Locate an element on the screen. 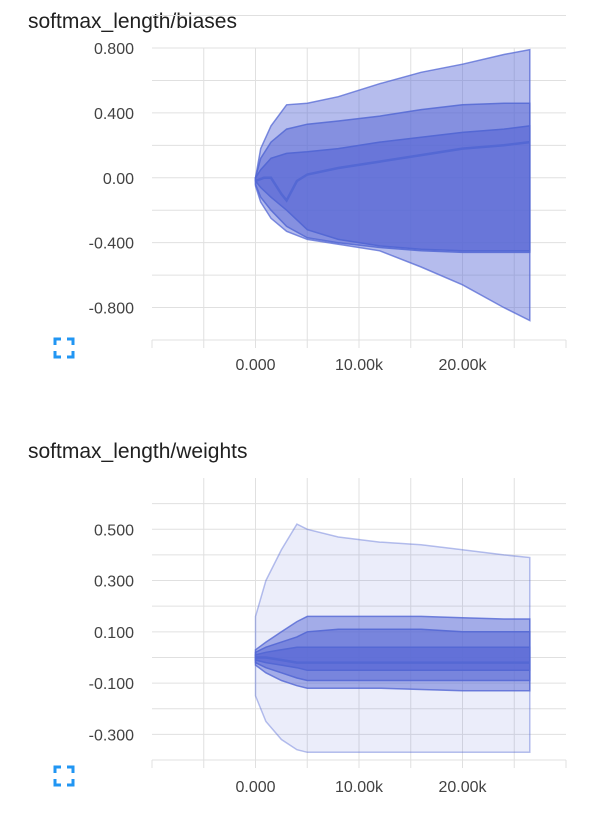  y-tick-label: 0.800 is located at coordinates (114, 49).